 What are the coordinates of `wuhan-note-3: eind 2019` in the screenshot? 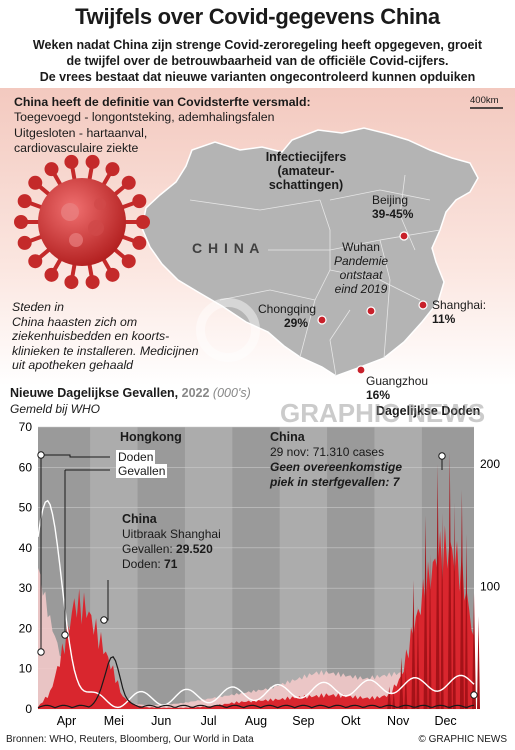 It's located at (361, 289).